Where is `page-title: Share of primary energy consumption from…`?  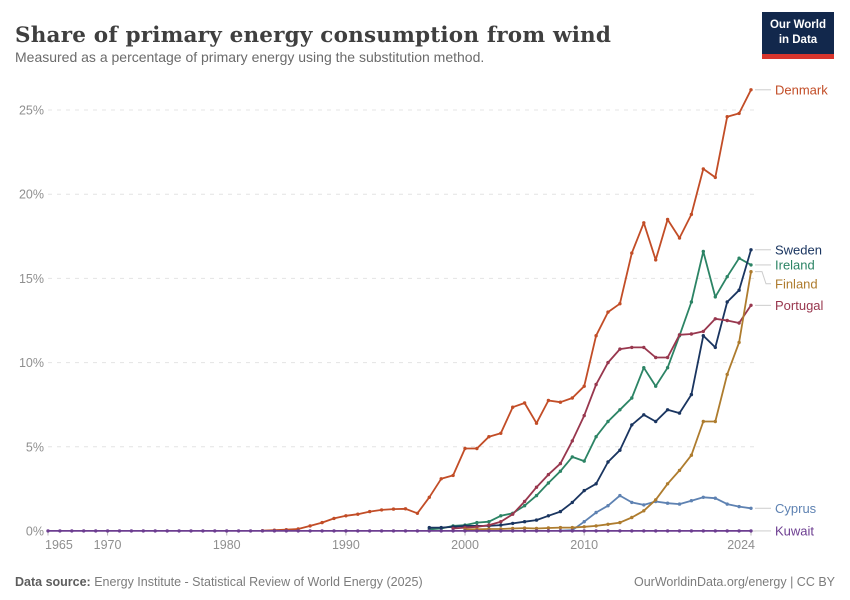
page-title: Share of primary energy consumption from… is located at coordinates (313, 36).